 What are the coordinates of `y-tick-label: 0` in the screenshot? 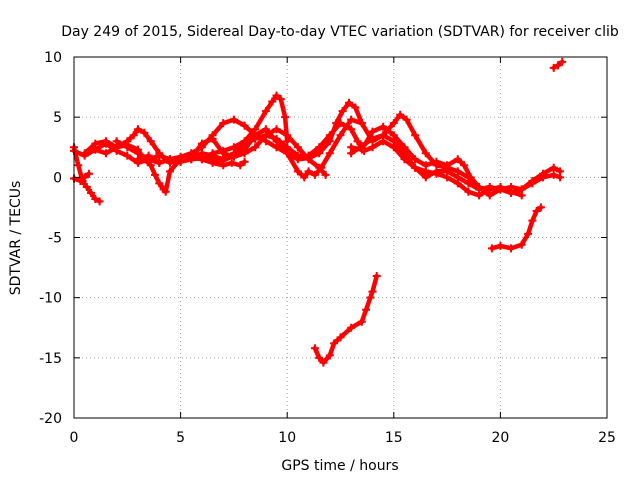 It's located at (57, 178).